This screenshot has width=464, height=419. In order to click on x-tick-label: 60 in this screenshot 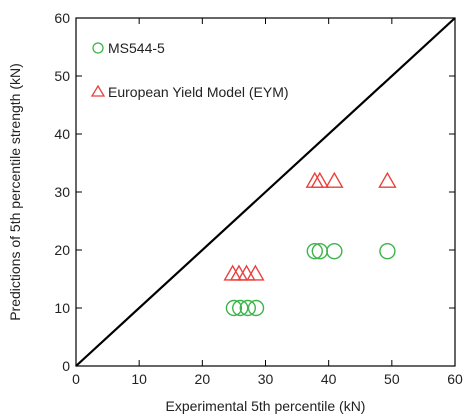, I will do `click(455, 379)`.